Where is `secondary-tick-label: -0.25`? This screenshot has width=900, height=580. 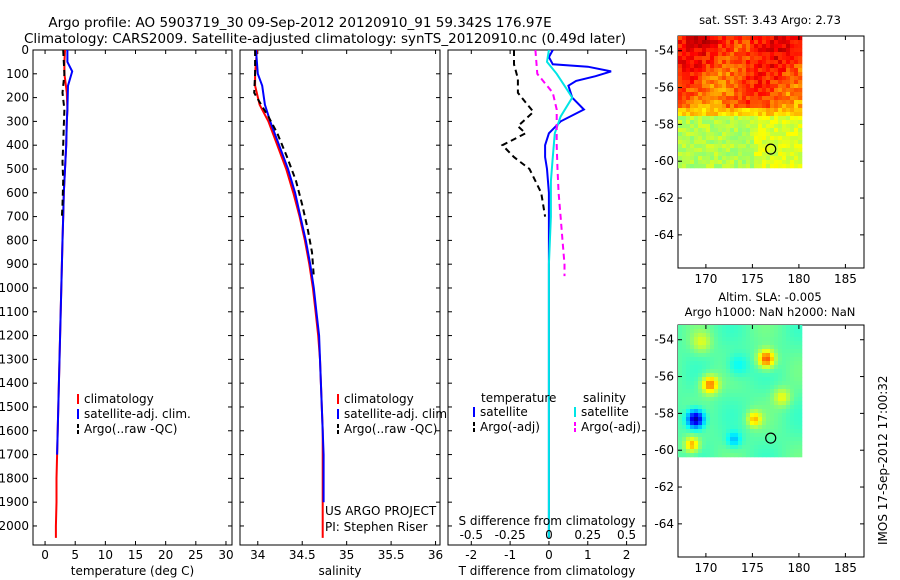 secondary-tick-label: -0.25 is located at coordinates (510, 535).